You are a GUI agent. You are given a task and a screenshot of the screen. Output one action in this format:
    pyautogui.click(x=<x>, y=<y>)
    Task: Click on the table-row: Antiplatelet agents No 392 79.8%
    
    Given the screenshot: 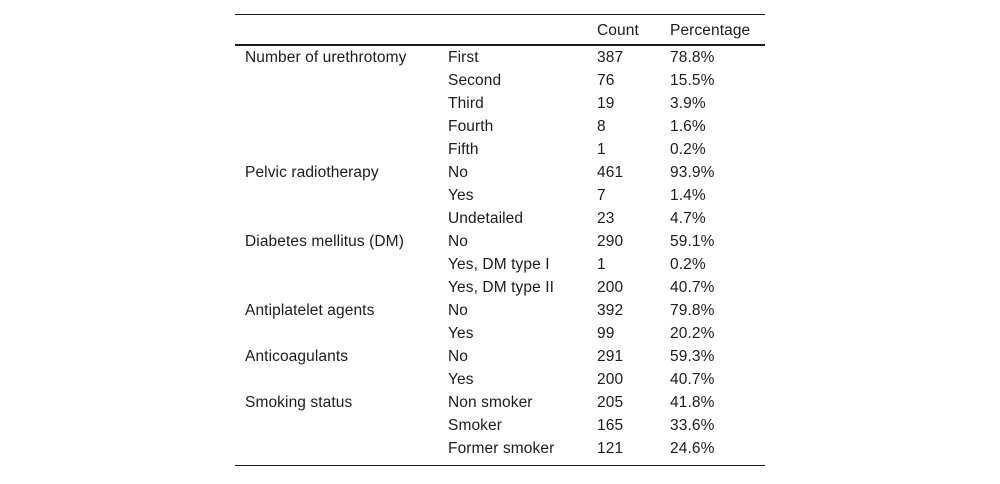 What is the action you would take?
    pyautogui.click(x=500, y=310)
    